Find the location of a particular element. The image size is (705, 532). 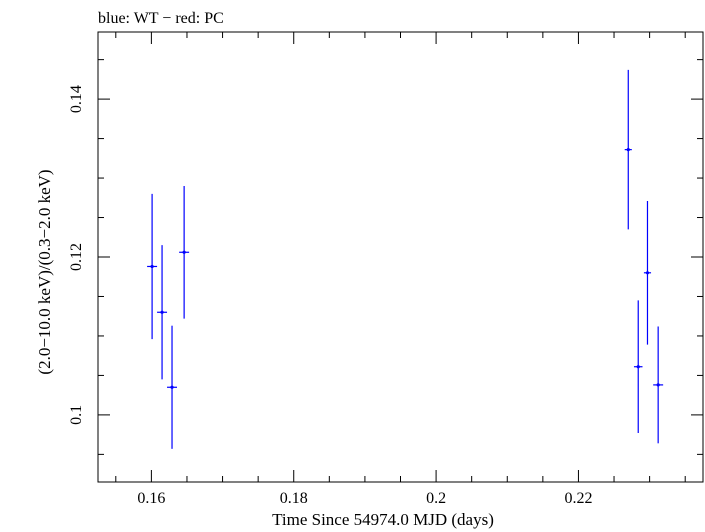

x-tick-label: 0.2 is located at coordinates (436, 498).